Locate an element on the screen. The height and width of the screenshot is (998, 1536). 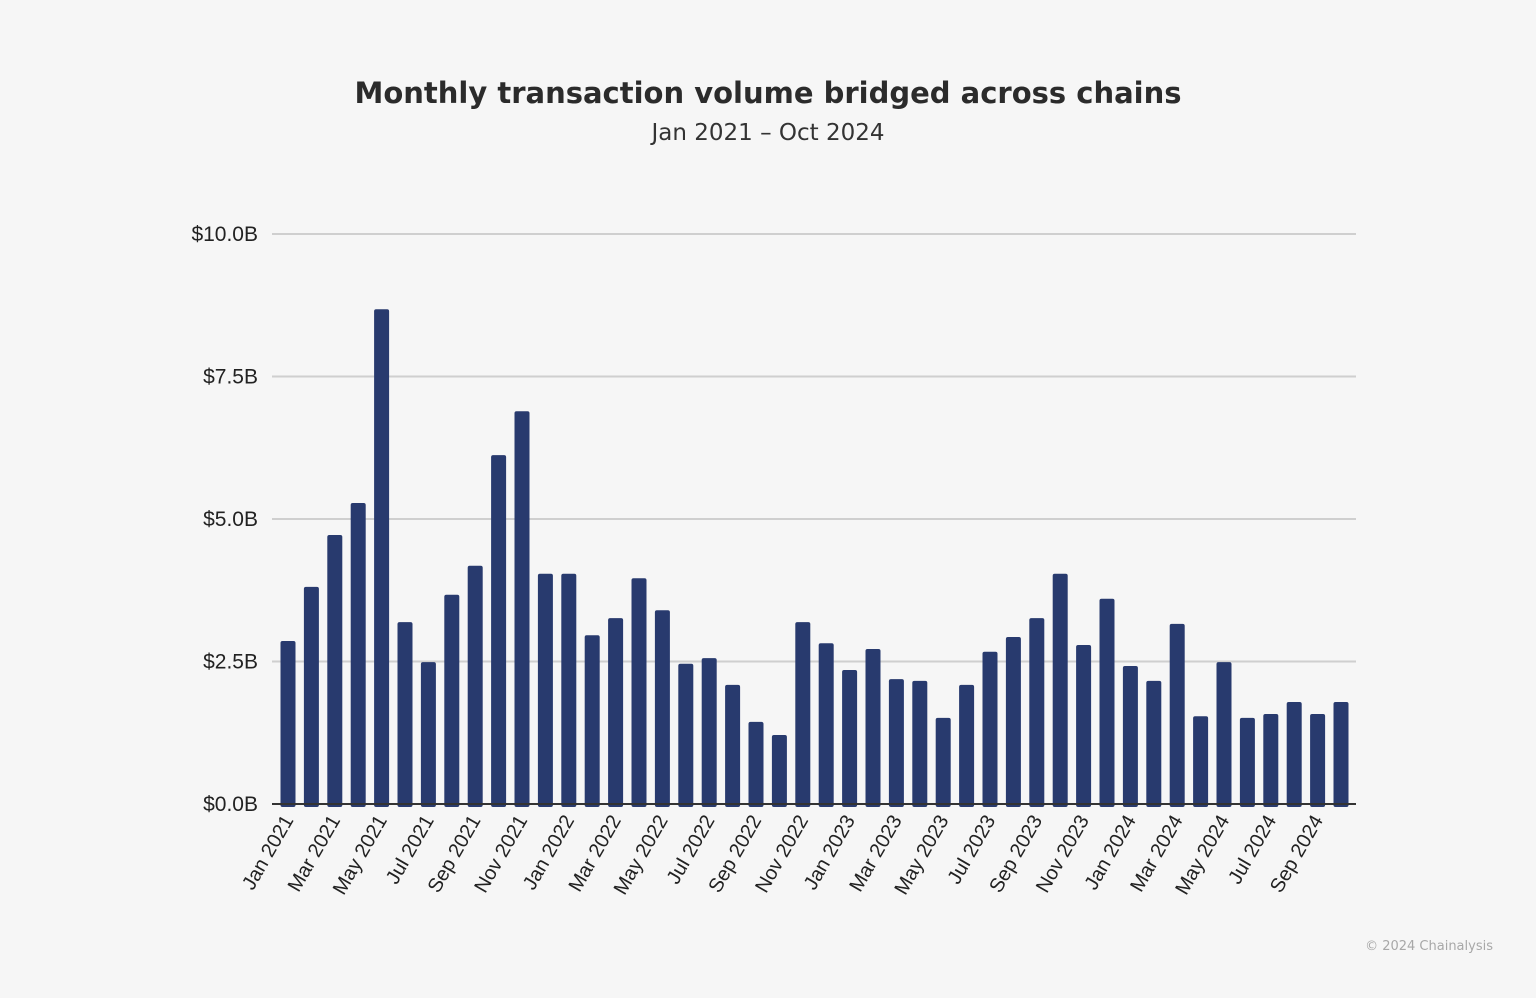
y-tick-label: $0.0B is located at coordinates (230, 804).